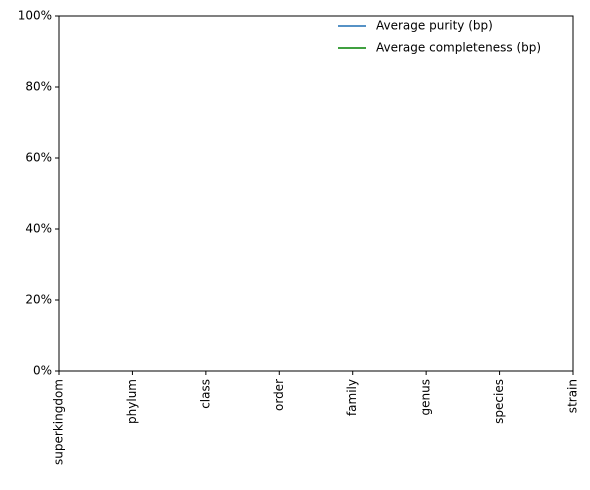 The width and height of the screenshot is (590, 490). I want to click on legend-label: Average purity (bp), so click(434, 26).